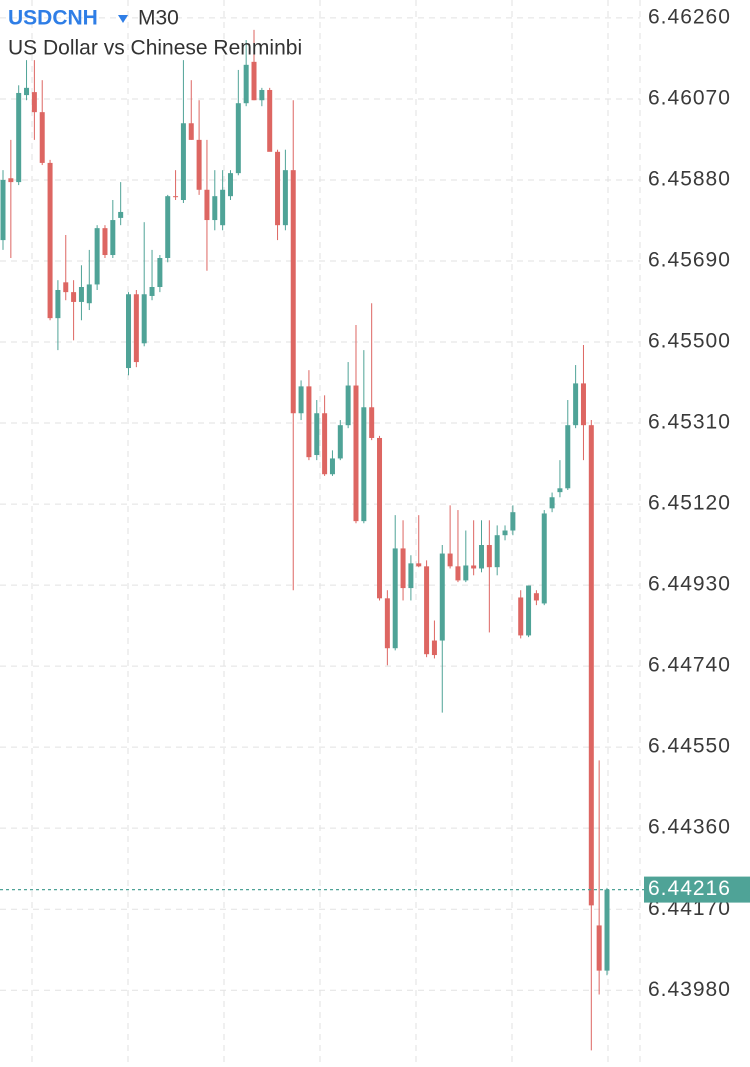  Describe the element at coordinates (53, 18) in the screenshot. I see `symbol: USDCNH` at that location.